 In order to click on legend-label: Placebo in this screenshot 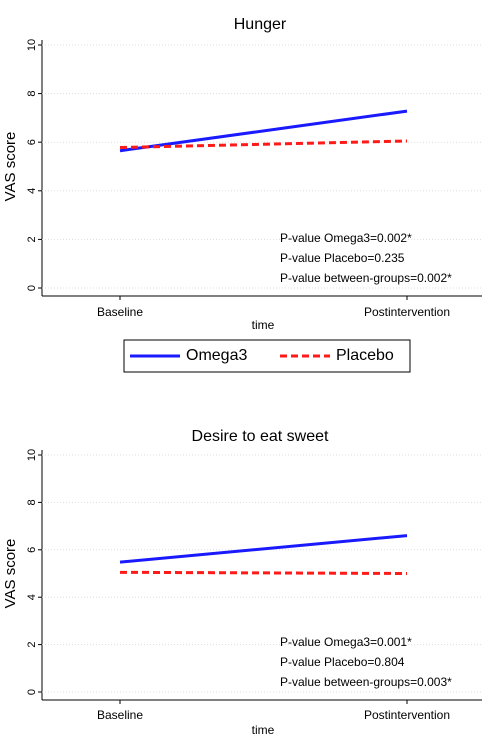, I will do `click(365, 355)`.